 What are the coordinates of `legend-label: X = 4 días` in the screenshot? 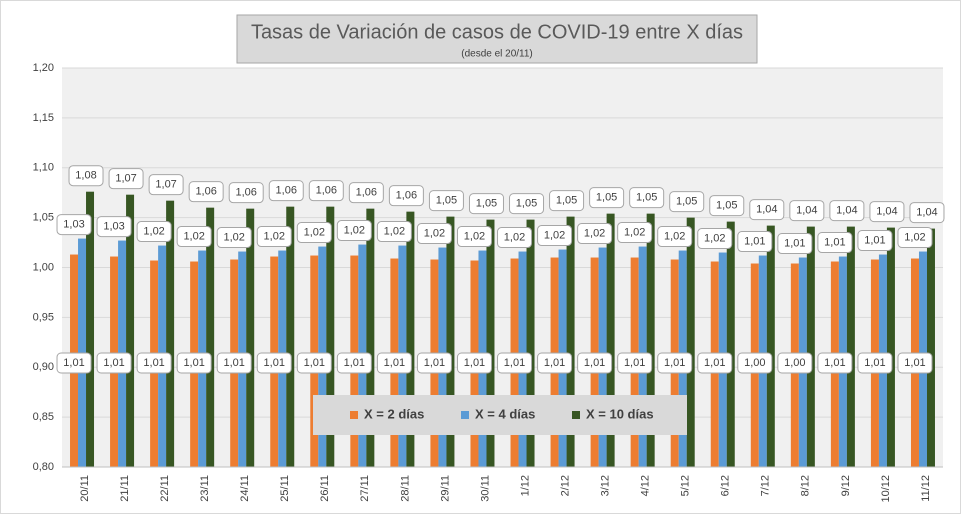 It's located at (505, 413).